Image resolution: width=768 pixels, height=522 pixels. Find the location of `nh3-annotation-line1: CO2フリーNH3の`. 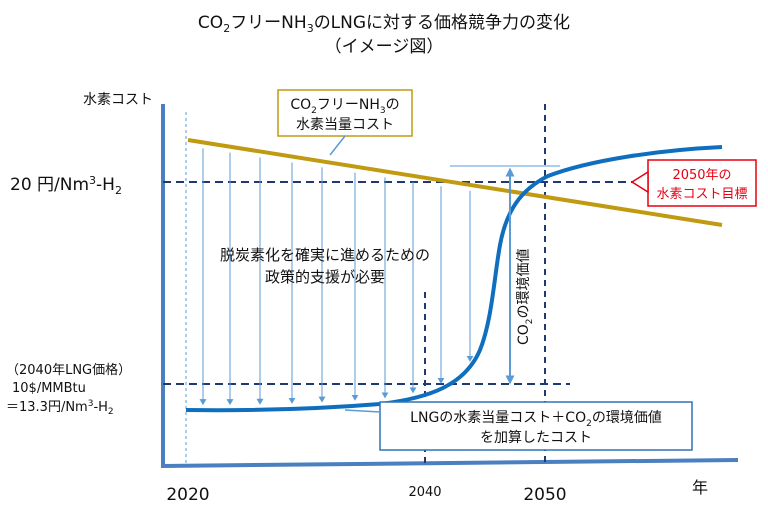

nh3-annotation-line1: CO2フリーNH3の is located at coordinates (344, 106).